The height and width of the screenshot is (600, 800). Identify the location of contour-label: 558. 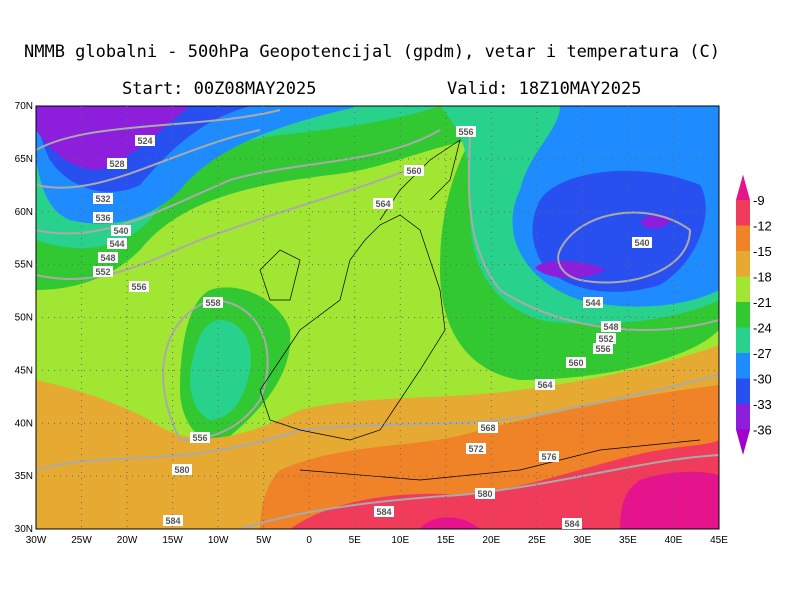
(212, 303).